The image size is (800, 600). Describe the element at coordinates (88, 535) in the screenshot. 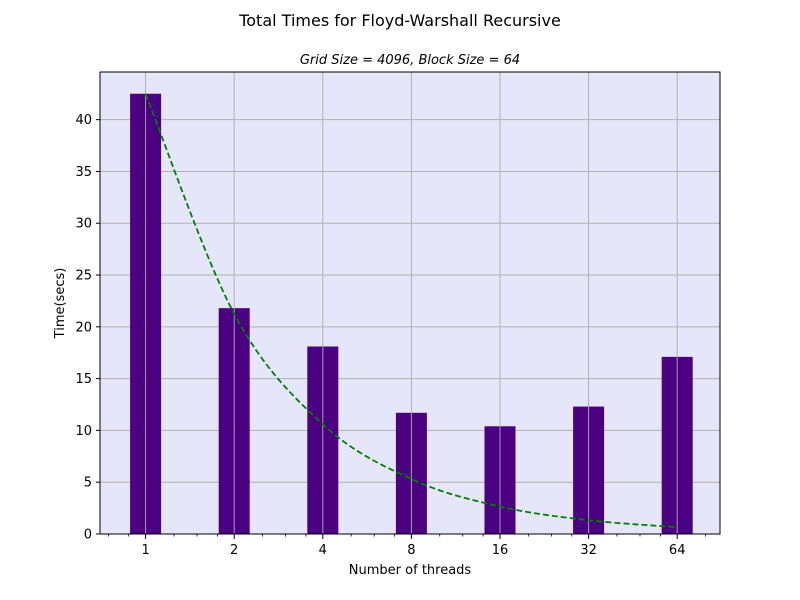

I see `y-tick-label: 0` at that location.